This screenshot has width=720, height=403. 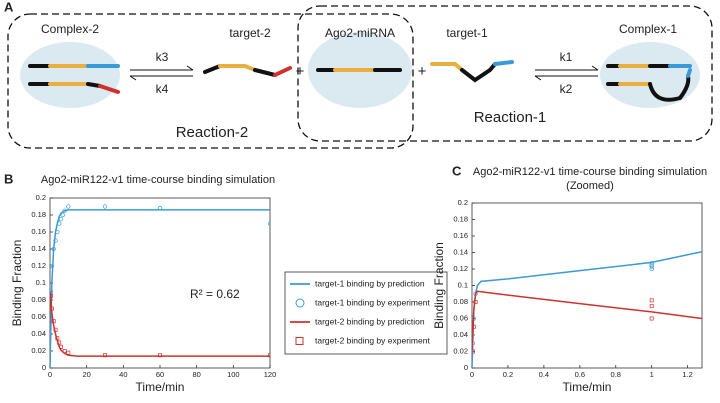 I want to click on x-tick-label: 20, so click(x=86, y=374).